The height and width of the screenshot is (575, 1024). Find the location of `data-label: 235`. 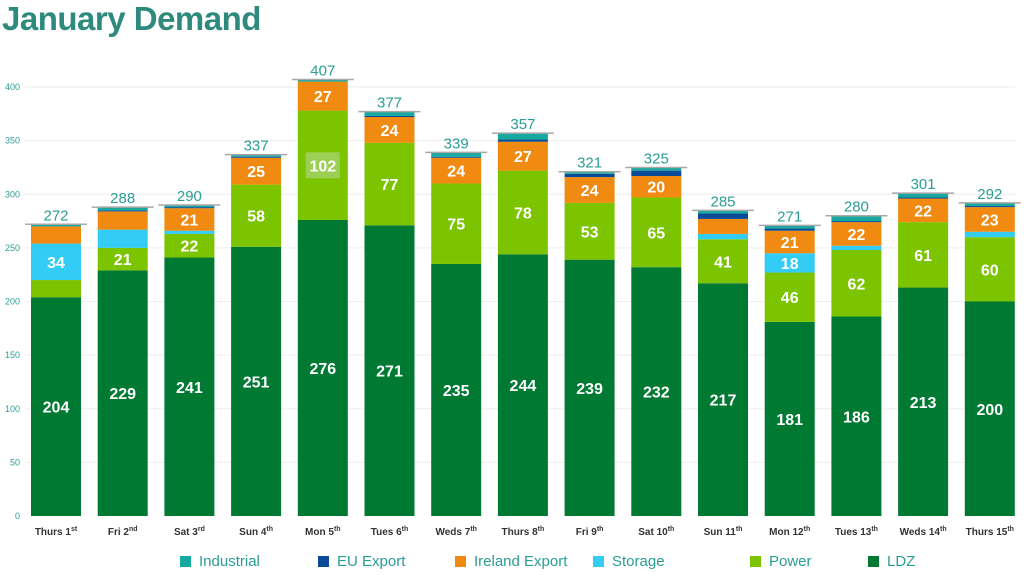

data-label: 235 is located at coordinates (456, 391).